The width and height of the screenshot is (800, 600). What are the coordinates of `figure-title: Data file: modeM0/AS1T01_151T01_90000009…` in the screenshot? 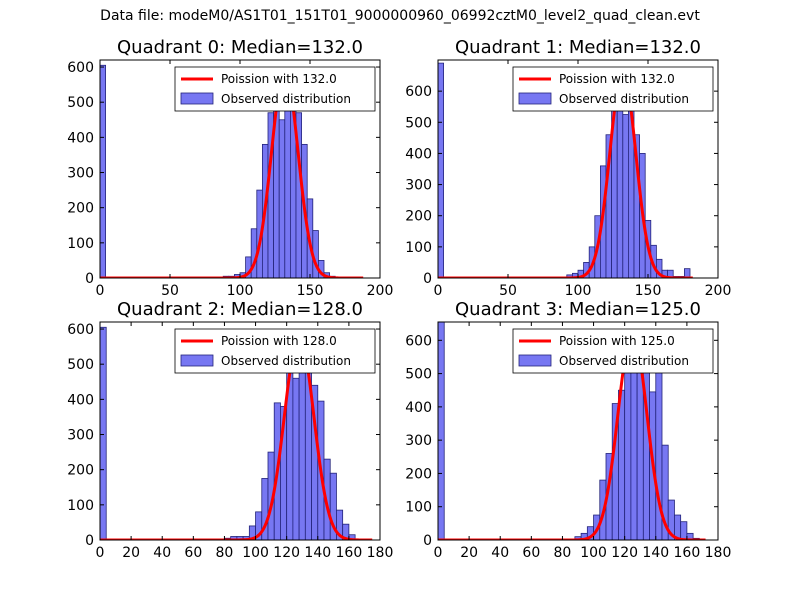 It's located at (400, 16).